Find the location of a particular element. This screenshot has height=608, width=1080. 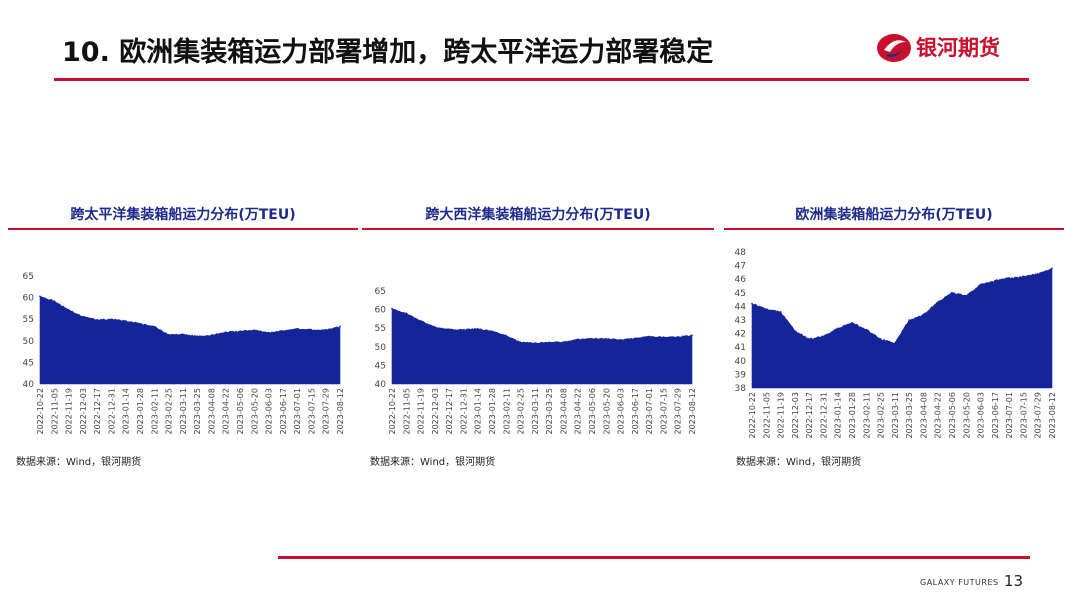

y-tick-label: 47 is located at coordinates (740, 267).